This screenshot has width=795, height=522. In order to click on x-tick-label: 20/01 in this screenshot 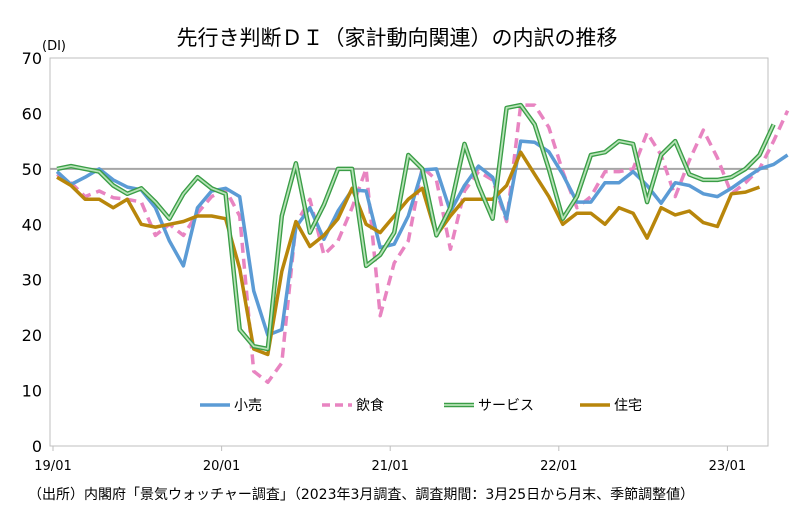, I will do `click(221, 466)`.